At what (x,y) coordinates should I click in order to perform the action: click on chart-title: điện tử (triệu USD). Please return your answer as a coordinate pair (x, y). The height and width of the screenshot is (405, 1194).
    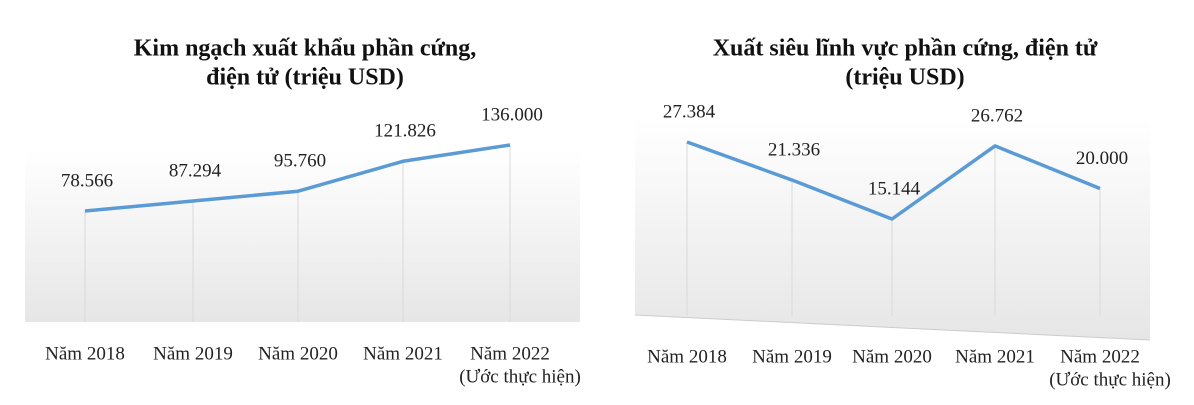
    Looking at the image, I should click on (305, 78).